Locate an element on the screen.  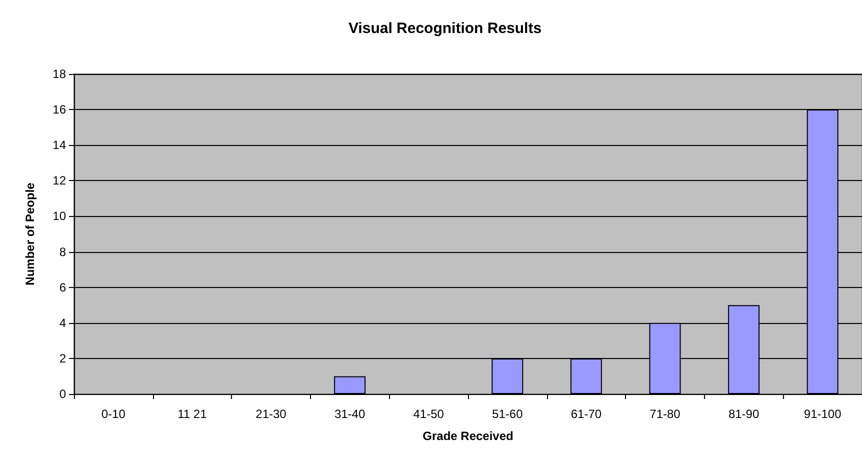
y-tick-label: 2 is located at coordinates (62, 358).